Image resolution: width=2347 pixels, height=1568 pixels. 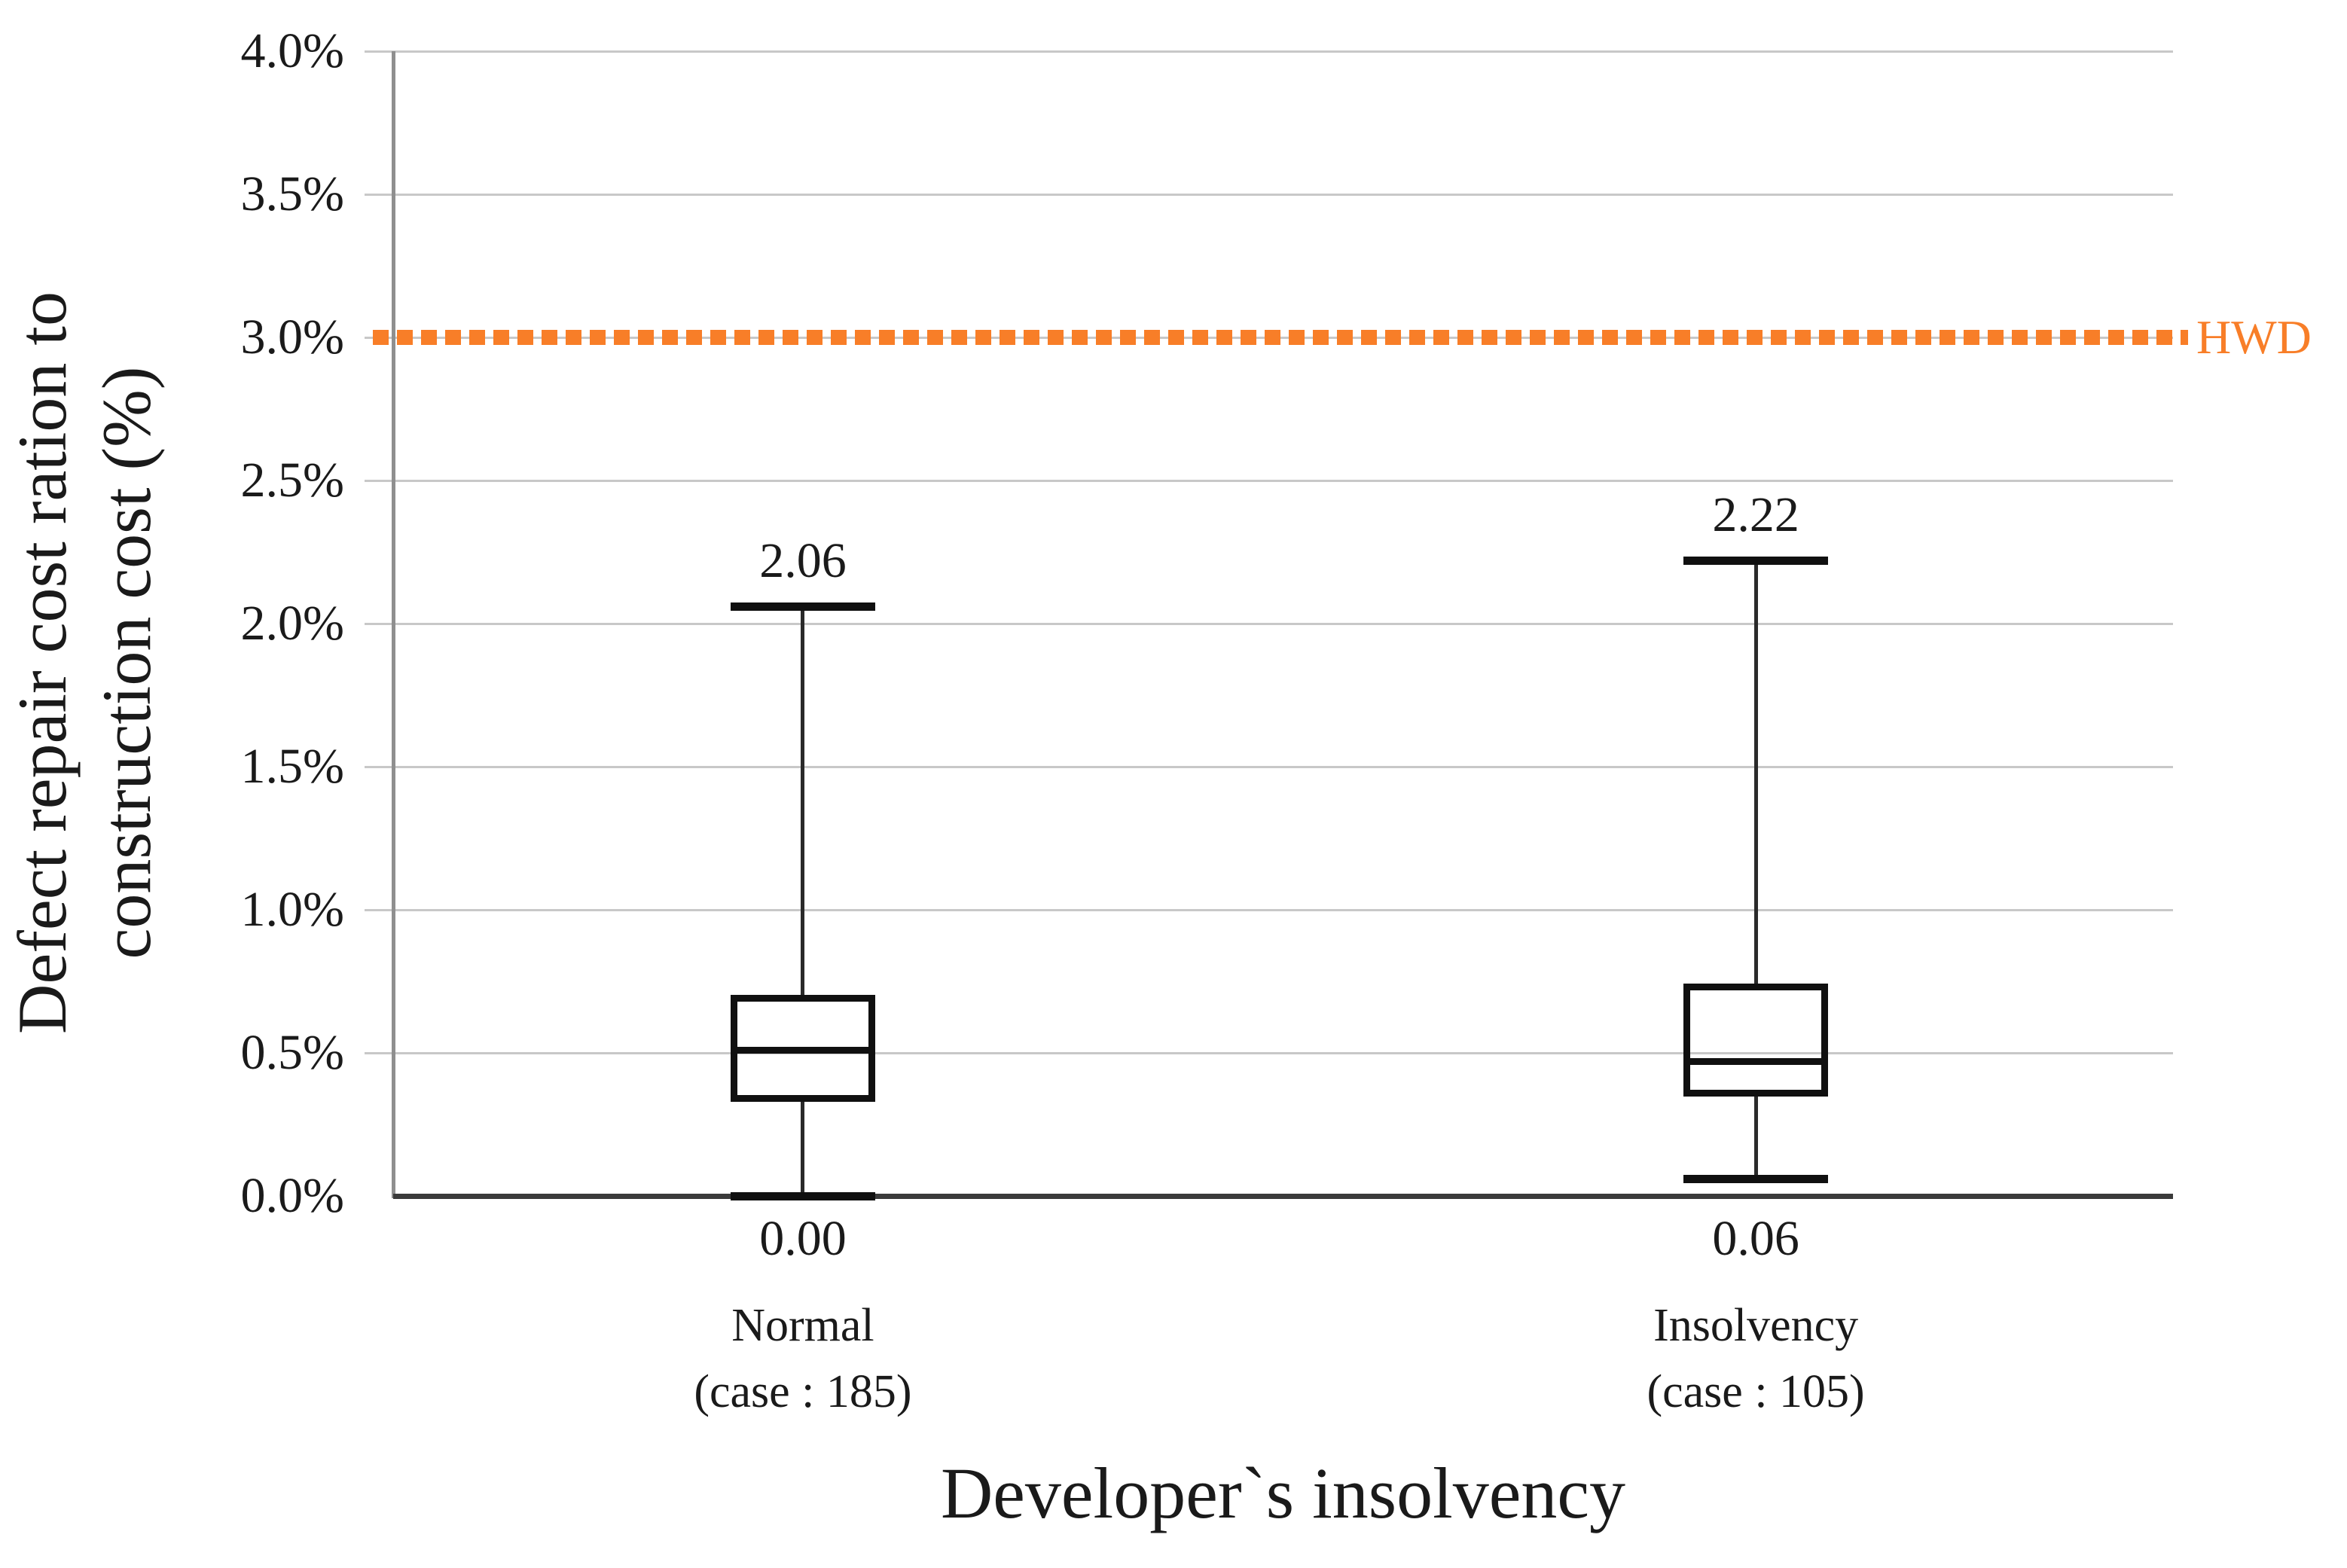 What do you see at coordinates (292, 623) in the screenshot?
I see `y-tick-label: 2.0%` at bounding box center [292, 623].